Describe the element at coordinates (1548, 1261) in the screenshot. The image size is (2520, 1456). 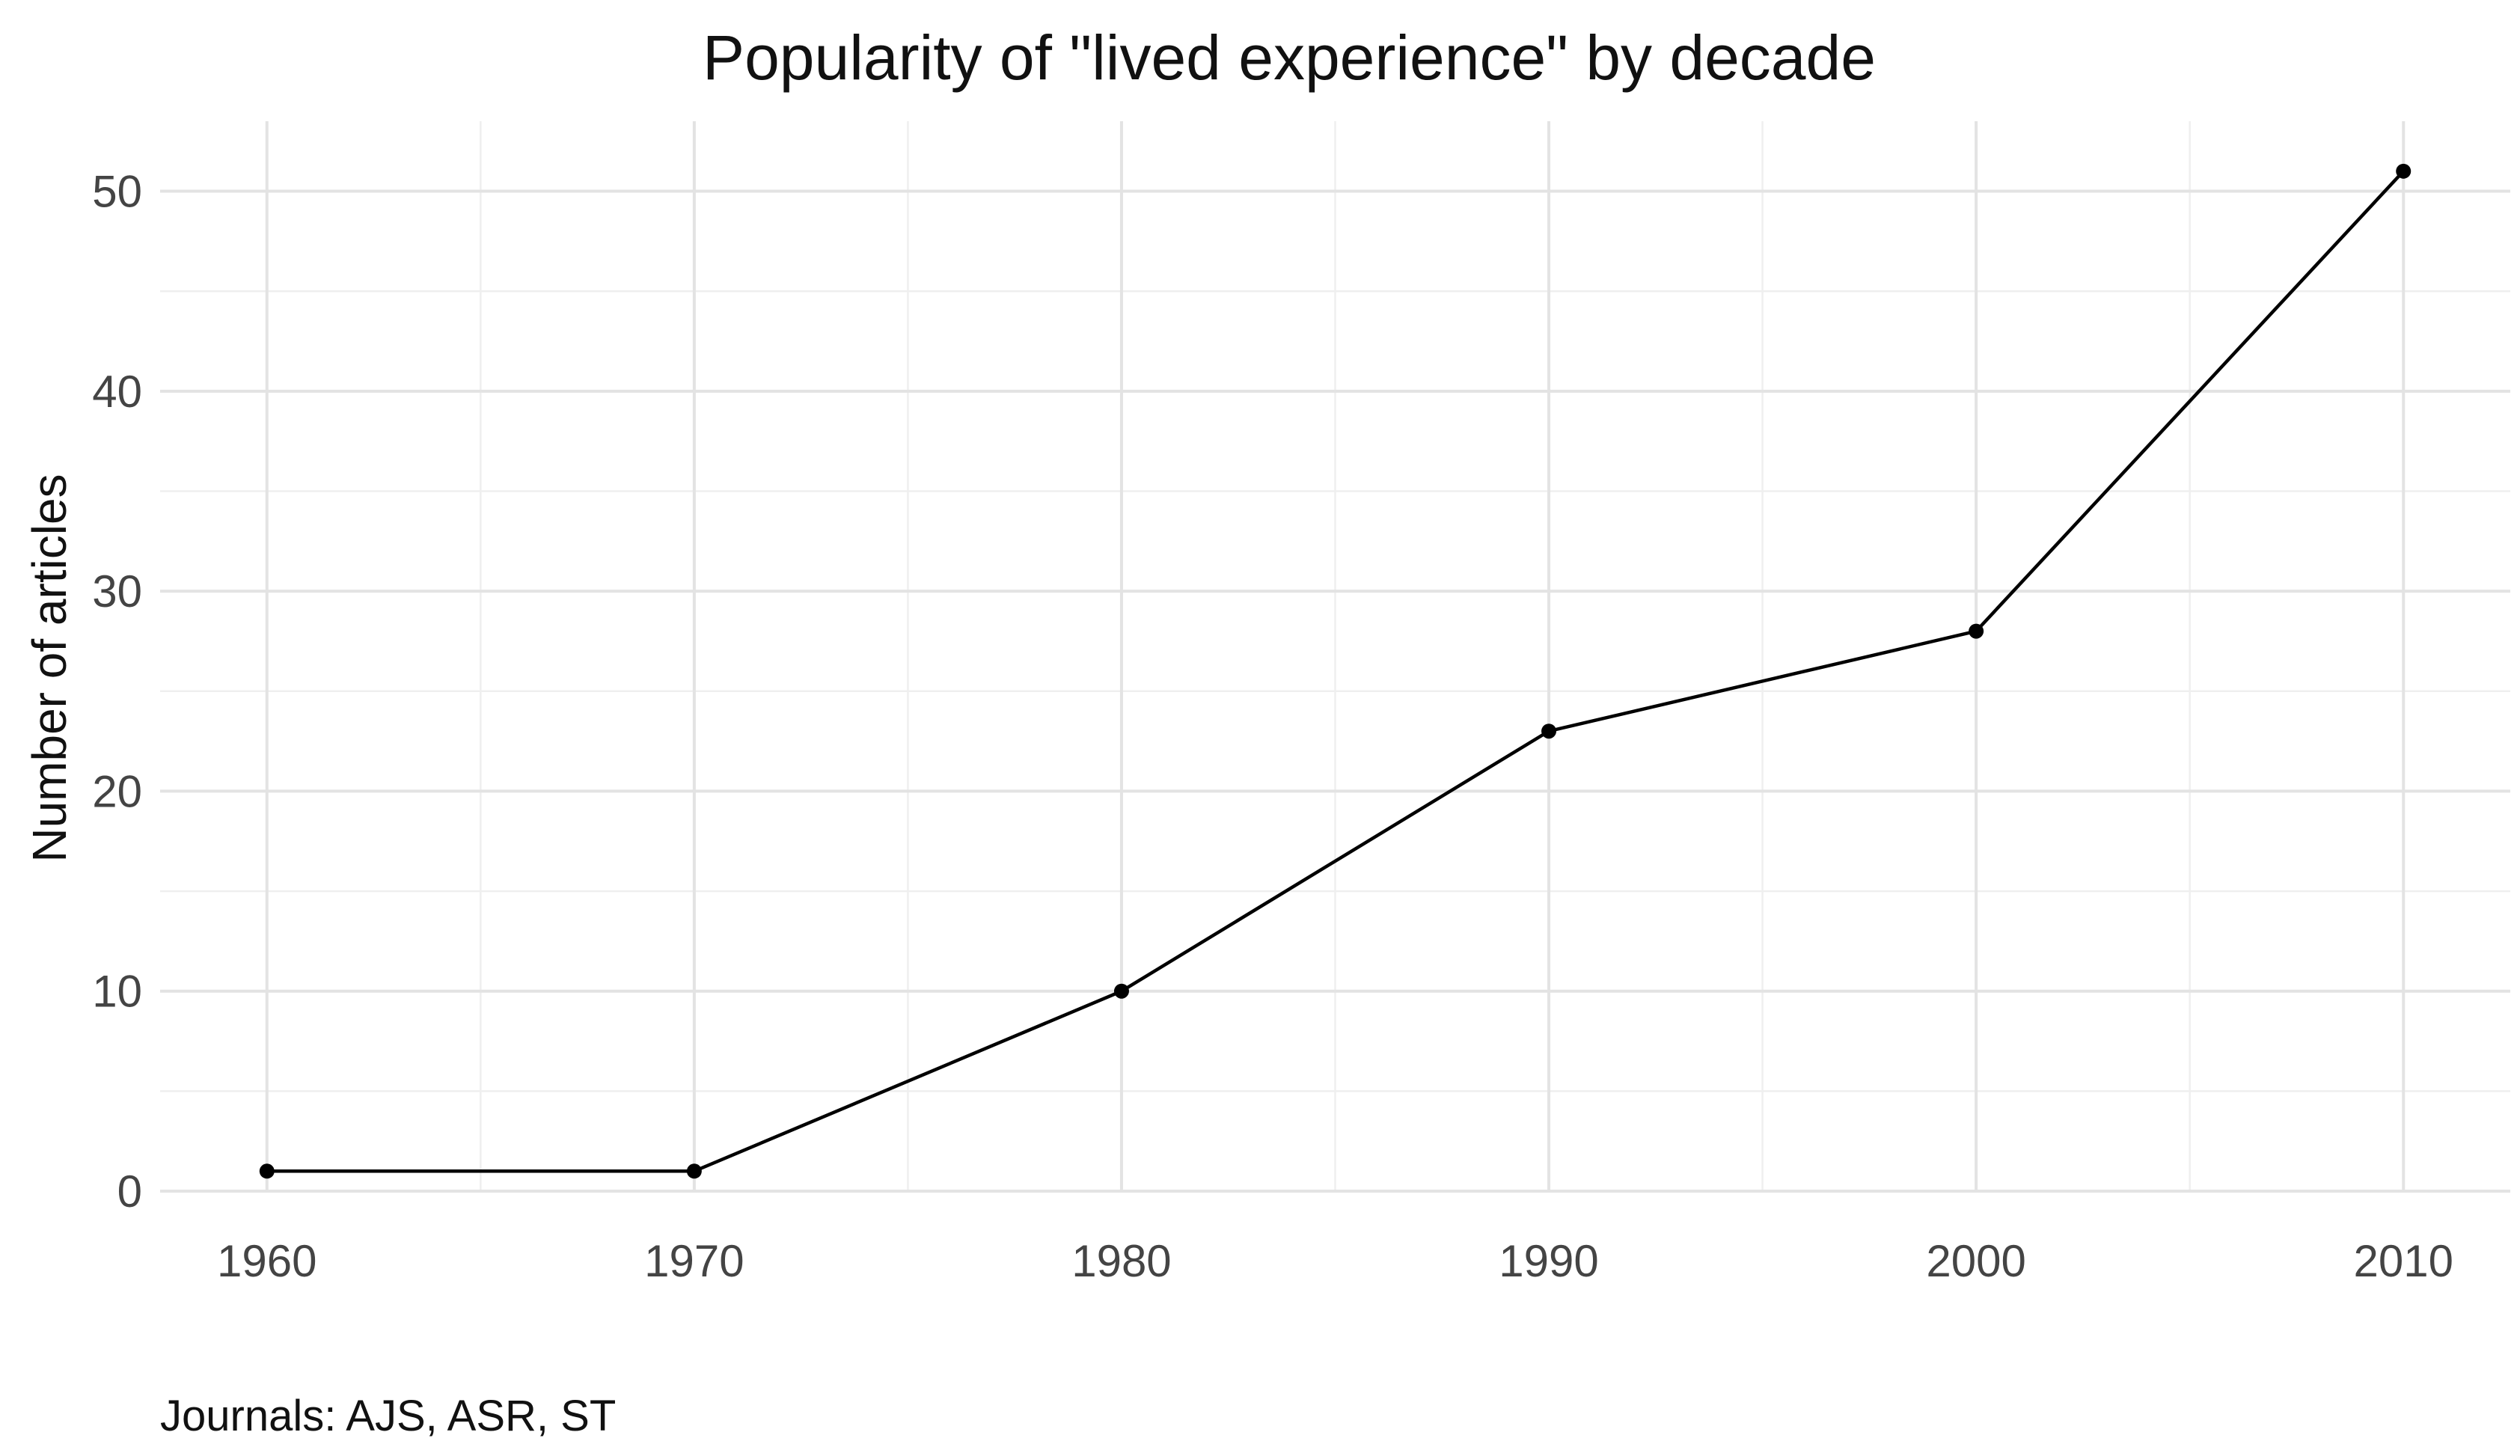
I see `x-tick-label: 1990` at that location.